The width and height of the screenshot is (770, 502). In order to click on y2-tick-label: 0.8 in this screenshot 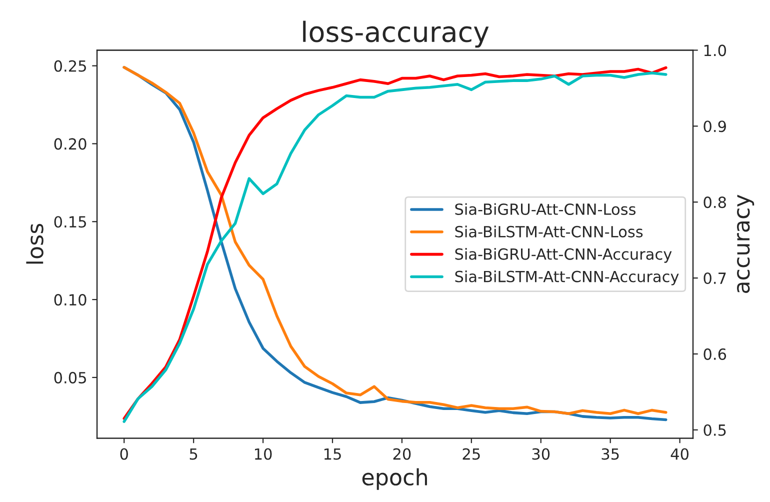, I will do `click(715, 202)`.